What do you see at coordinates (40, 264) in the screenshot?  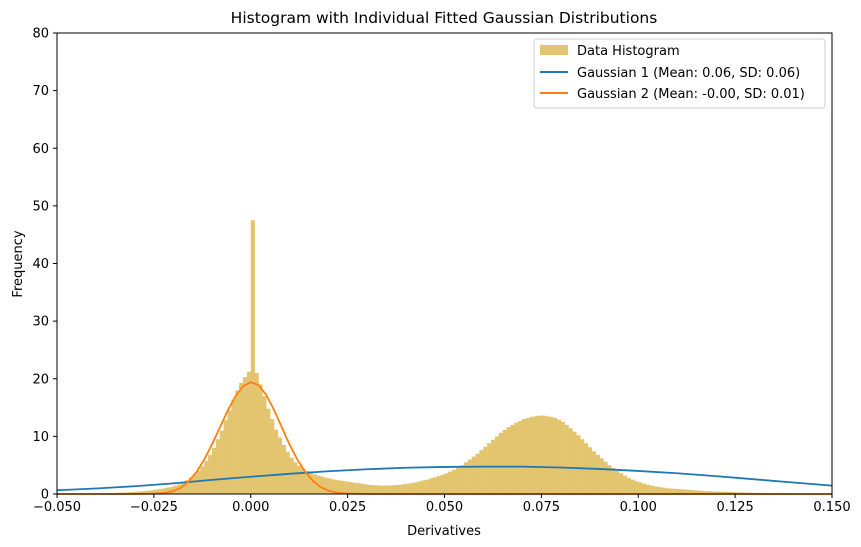 I see `y-tick-label: 40` at bounding box center [40, 264].